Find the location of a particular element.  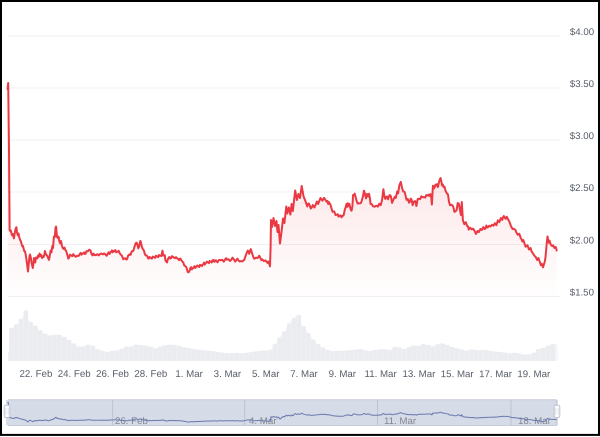

svg-text: 5. Mar is located at coordinates (266, 374).